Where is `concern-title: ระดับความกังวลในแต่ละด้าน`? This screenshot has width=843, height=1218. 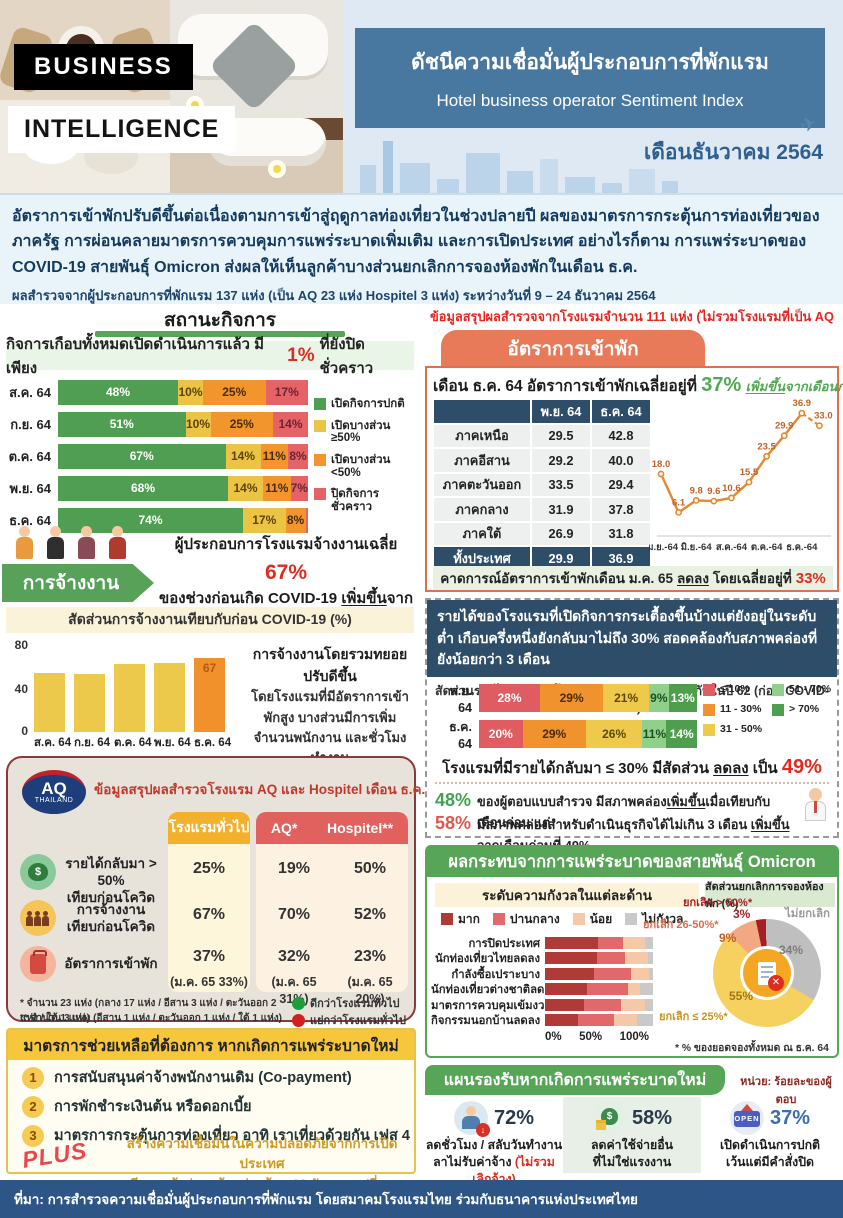
concern-title: ระดับความกังวลในแต่ละด้าน is located at coordinates (567, 895).